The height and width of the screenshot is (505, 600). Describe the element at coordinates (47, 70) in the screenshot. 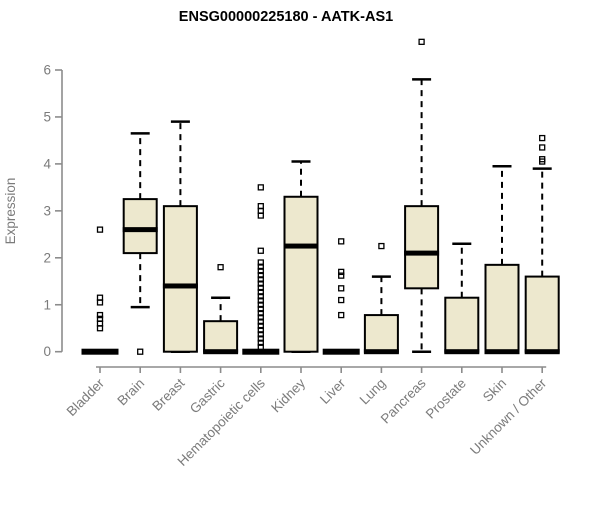

I see `y-tick-label: 6` at that location.